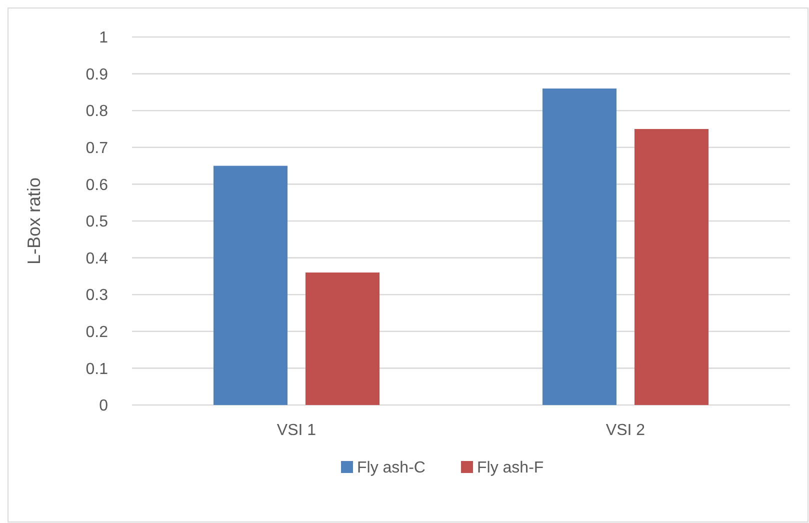 The width and height of the screenshot is (809, 523). Describe the element at coordinates (97, 75) in the screenshot. I see `y-tick-label: 0.9` at that location.